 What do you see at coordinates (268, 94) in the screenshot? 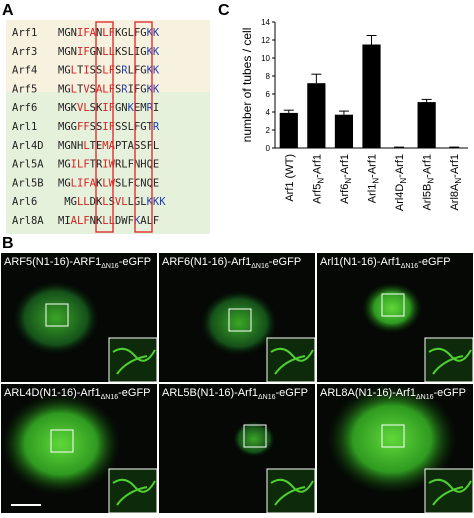
I see `y-tick-label: 6` at bounding box center [268, 94].